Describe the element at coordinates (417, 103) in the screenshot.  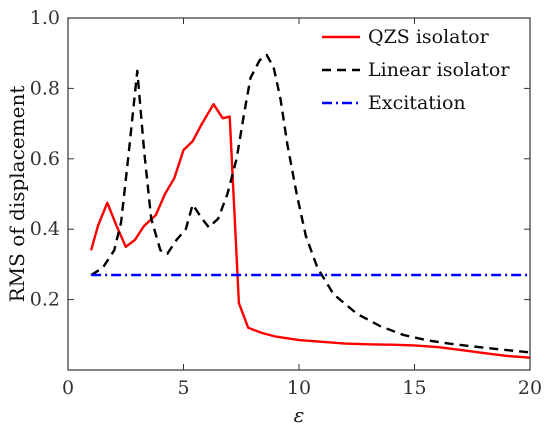
I see `legend-label-2: Excitation` at that location.